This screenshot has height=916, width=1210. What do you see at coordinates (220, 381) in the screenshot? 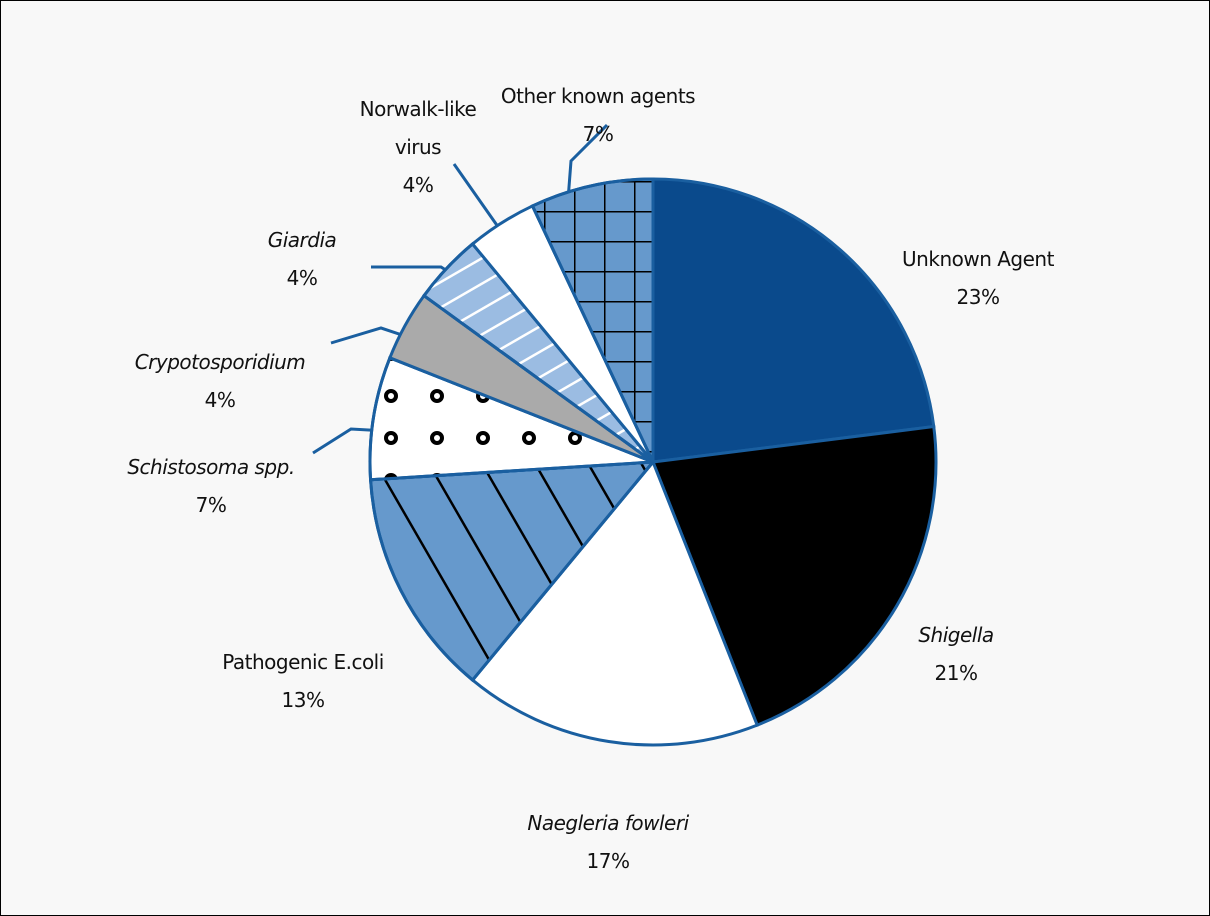
I see `slice-label: Crypotosporidium 4%` at bounding box center [220, 381].